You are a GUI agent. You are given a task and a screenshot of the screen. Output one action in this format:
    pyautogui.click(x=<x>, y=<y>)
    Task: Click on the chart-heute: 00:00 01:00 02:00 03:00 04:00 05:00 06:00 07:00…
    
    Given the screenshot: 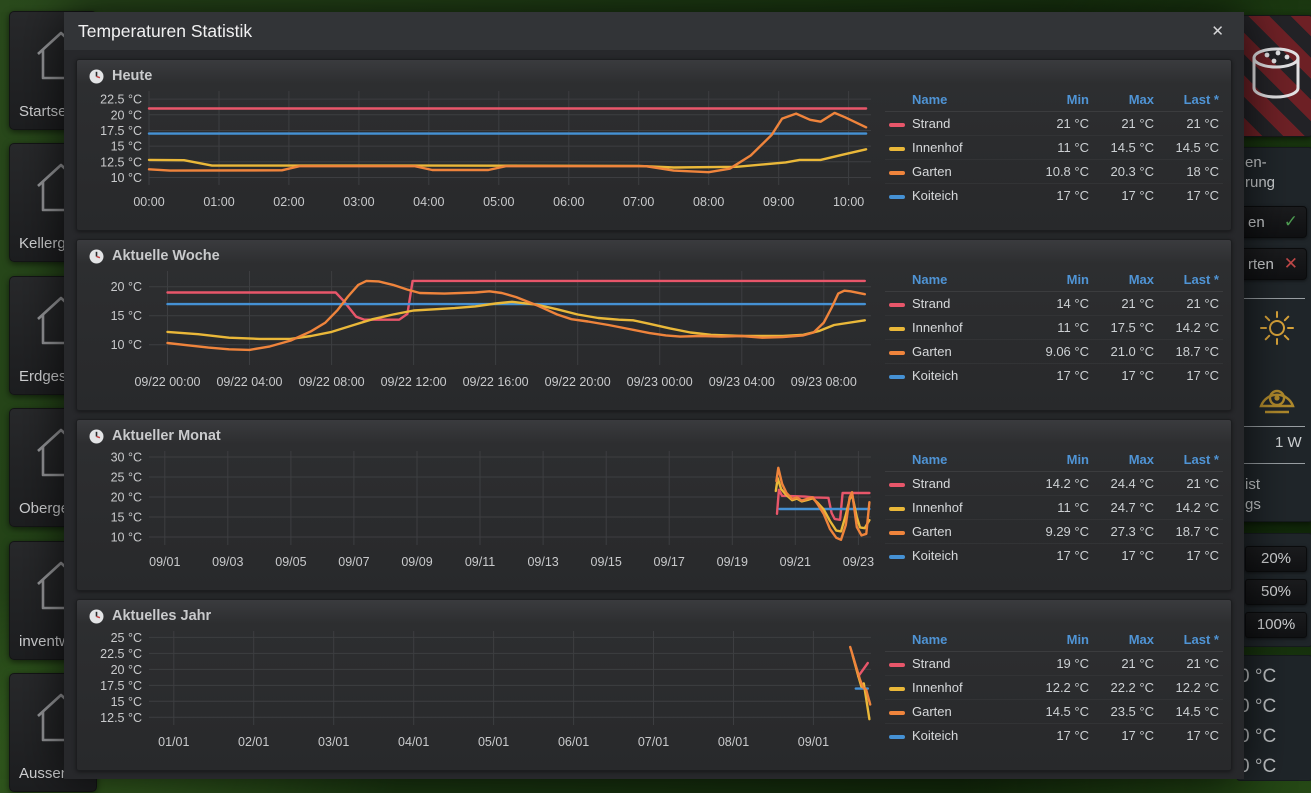 What is the action you would take?
    pyautogui.click(x=481, y=151)
    